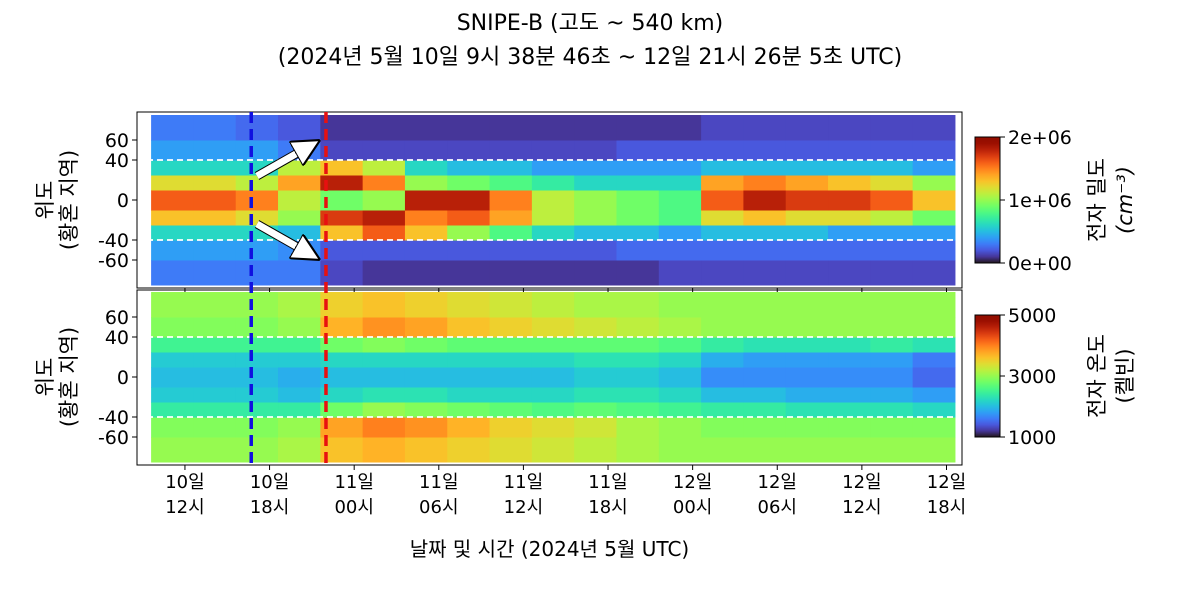  I want to click on y-tick-label: -40, so click(113, 418).